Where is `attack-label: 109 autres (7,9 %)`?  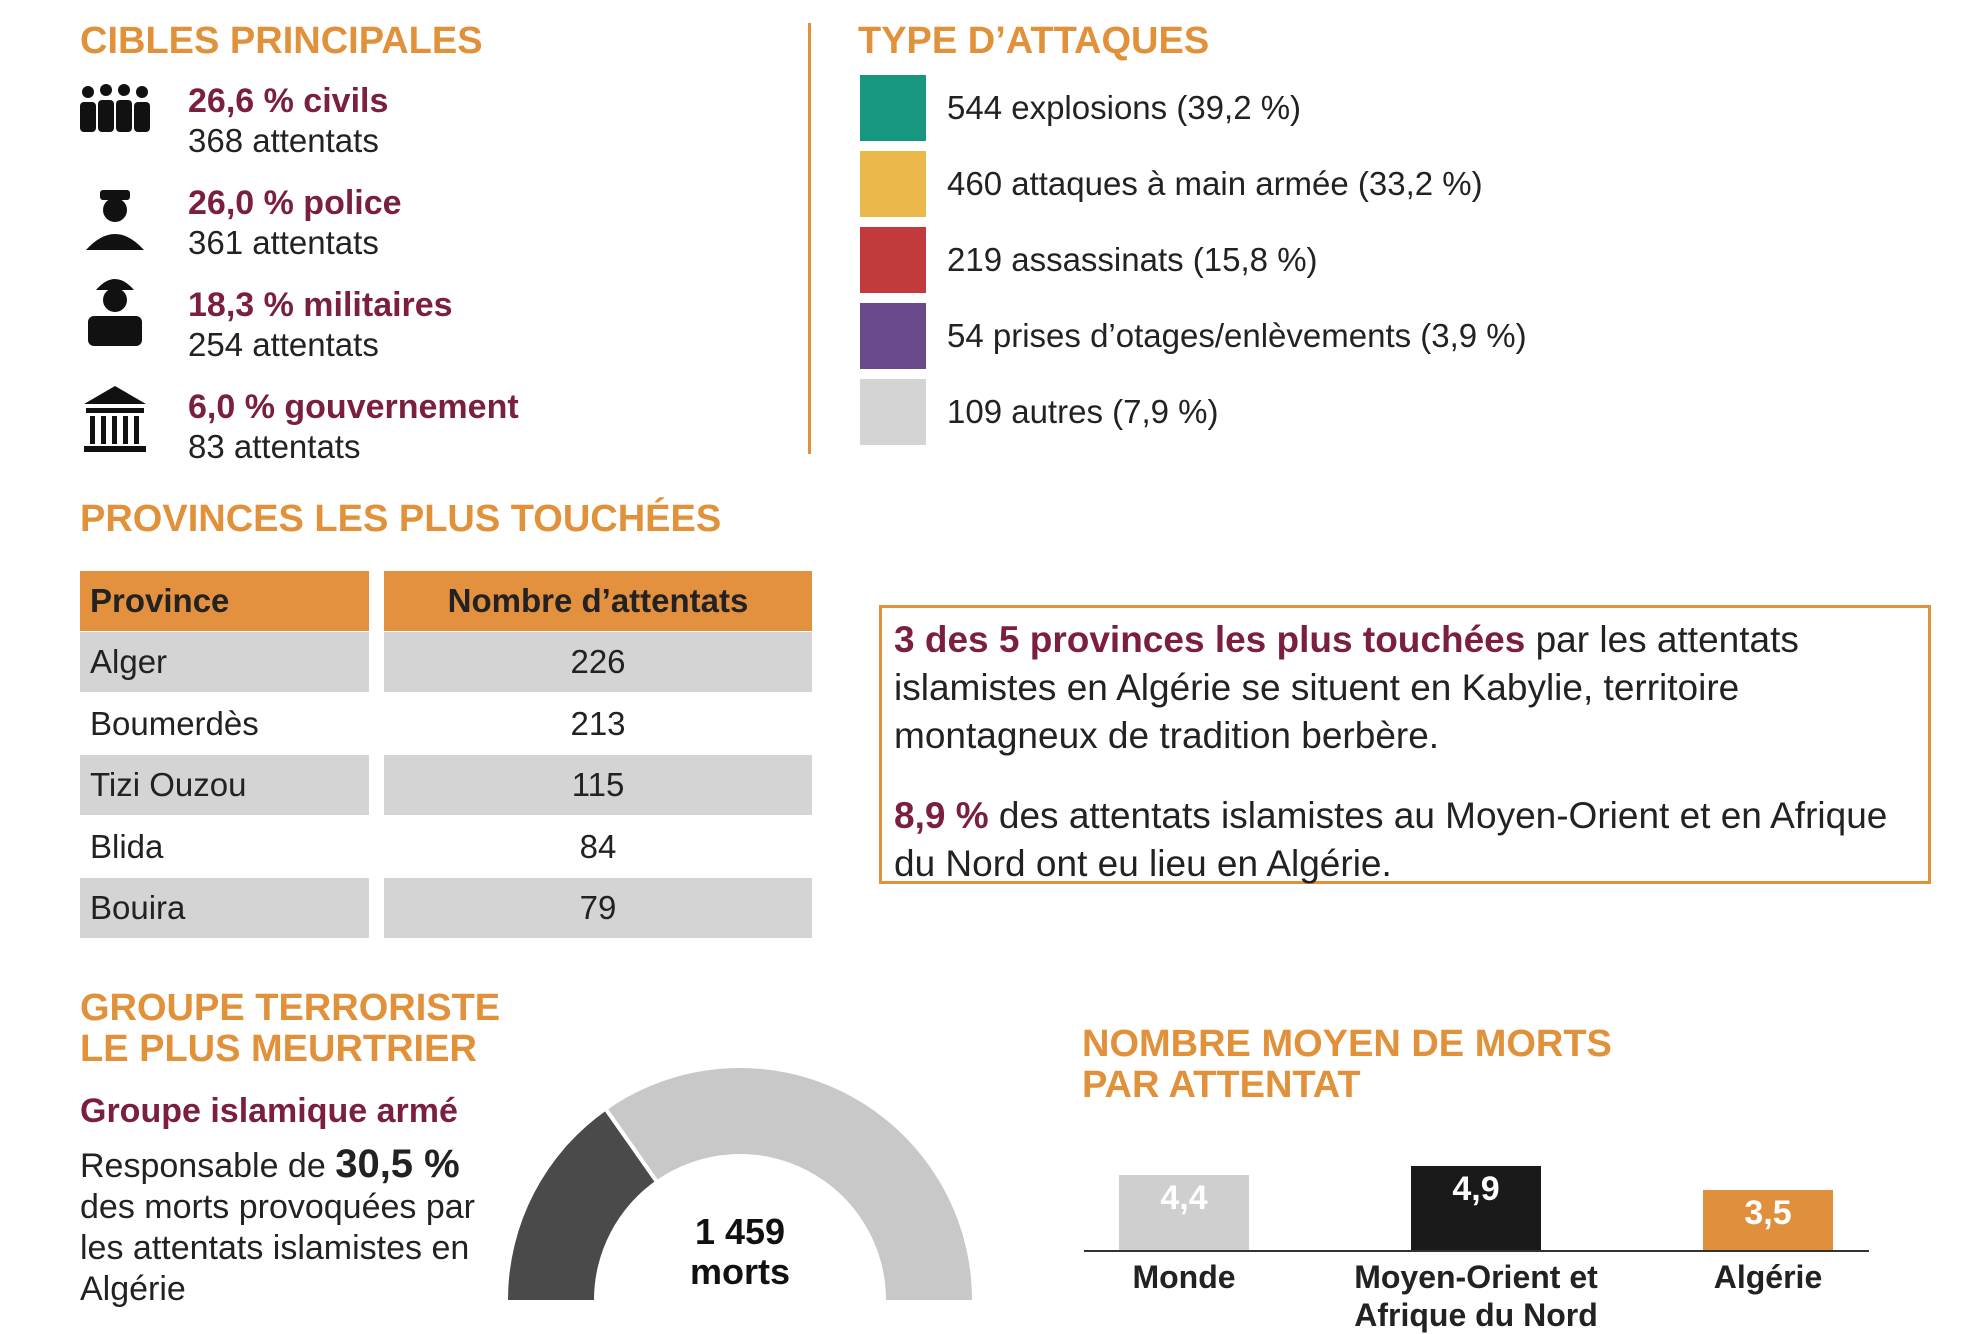 attack-label: 109 autres (7,9 %) is located at coordinates (1083, 411).